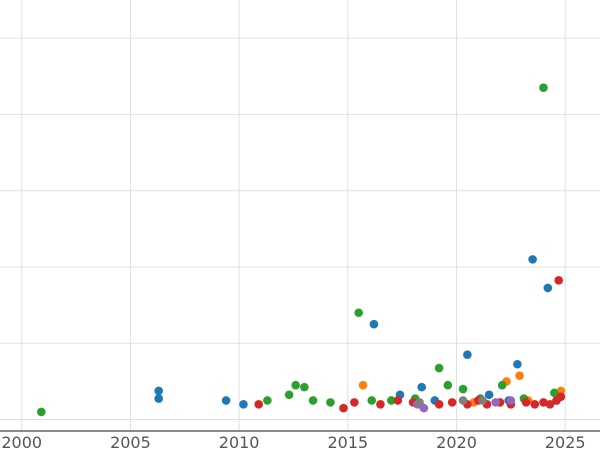  Describe the element at coordinates (456, 441) in the screenshot. I see `x-tick-label: 2020` at that location.